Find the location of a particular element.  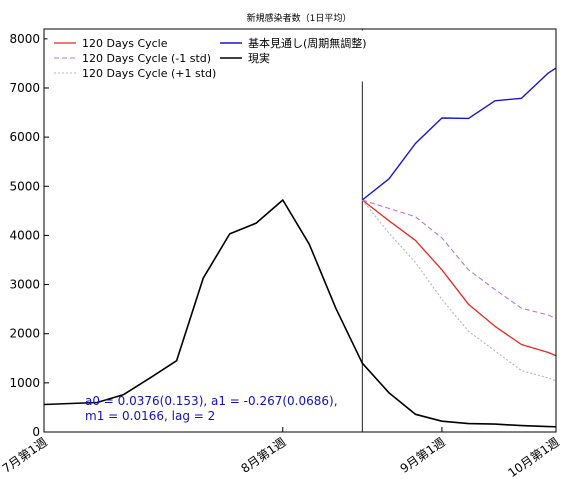

y-tick-label: 4000 is located at coordinates (24, 235).